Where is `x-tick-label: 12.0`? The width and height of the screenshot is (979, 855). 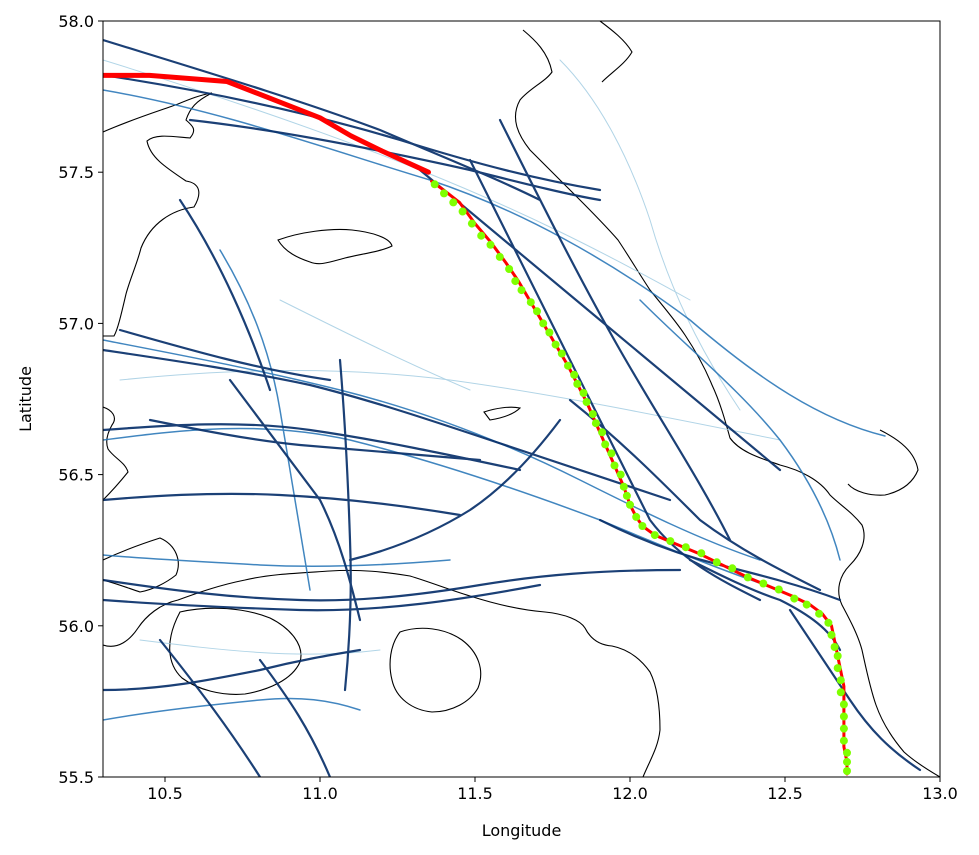
x-tick-label: 12.0 is located at coordinates (630, 793).